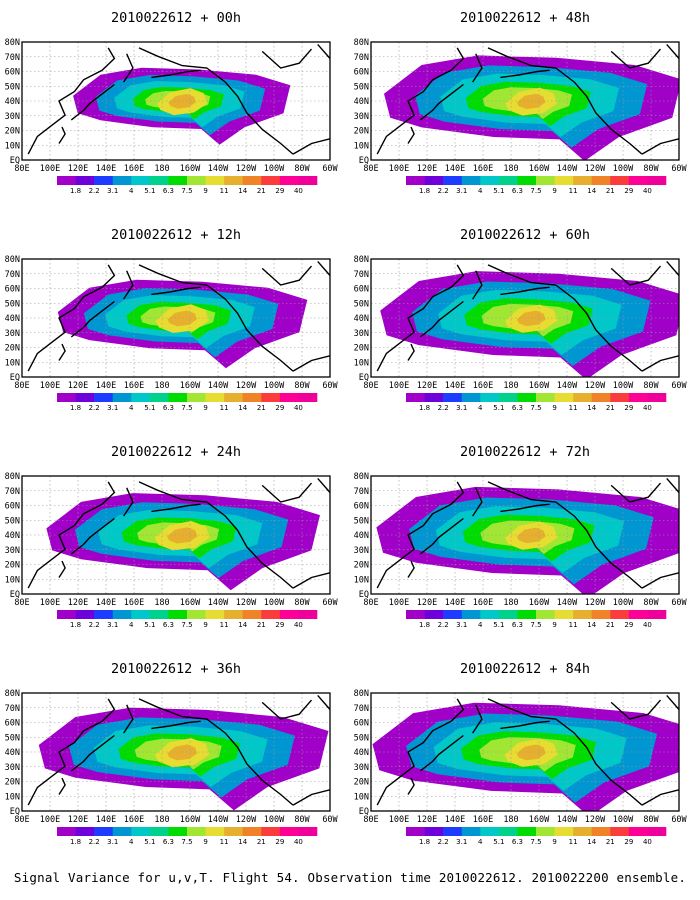 The width and height of the screenshot is (700, 900). I want to click on colorbar-label: 6.3, so click(517, 191).